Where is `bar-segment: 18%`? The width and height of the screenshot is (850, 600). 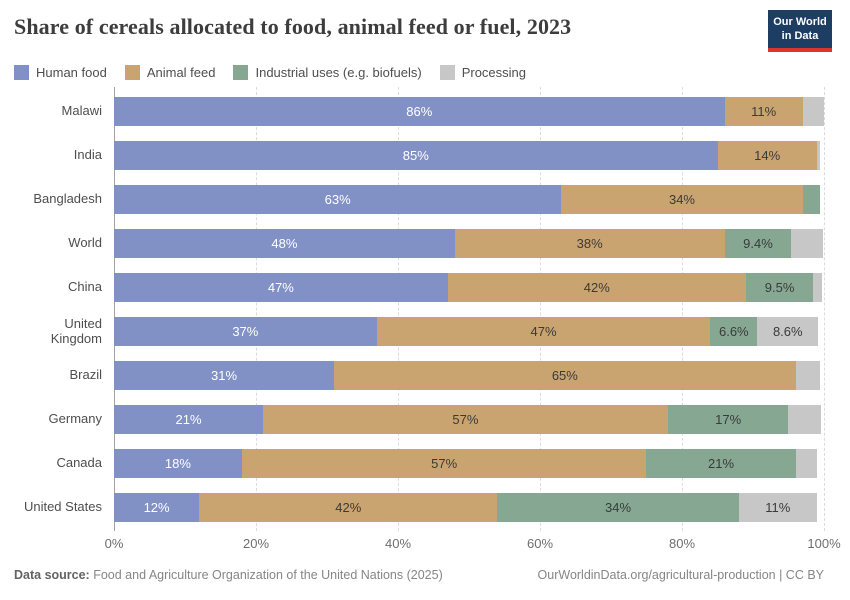
bar-segment: 18% is located at coordinates (178, 464).